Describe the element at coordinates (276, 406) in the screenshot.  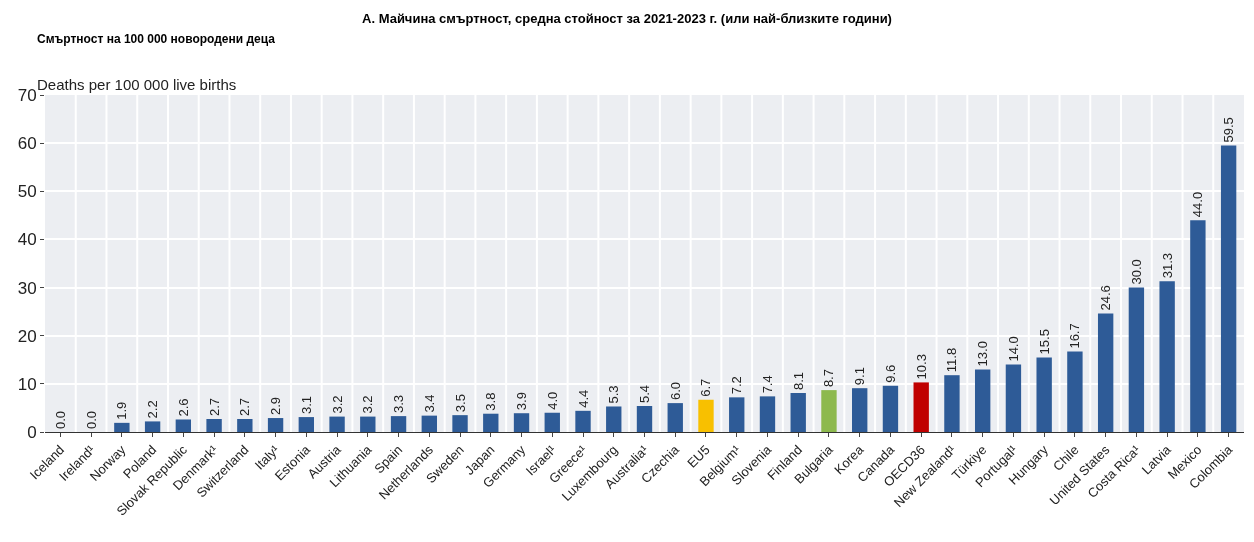
I see `data-label: 2.9` at that location.